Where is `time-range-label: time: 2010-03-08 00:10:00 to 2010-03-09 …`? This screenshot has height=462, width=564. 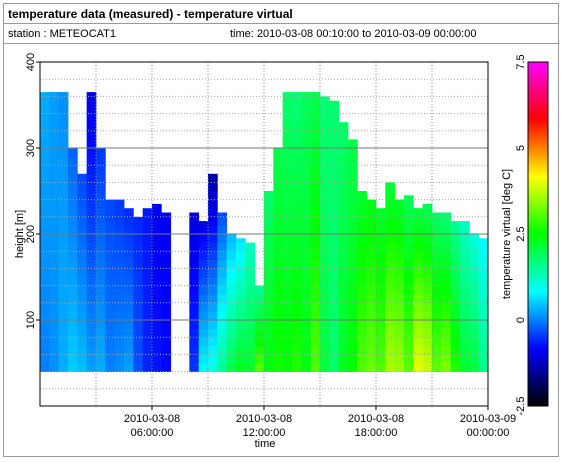
time-range-label: time: 2010-03-08 00:10:00 to 2010-03-09 … is located at coordinates (353, 34).